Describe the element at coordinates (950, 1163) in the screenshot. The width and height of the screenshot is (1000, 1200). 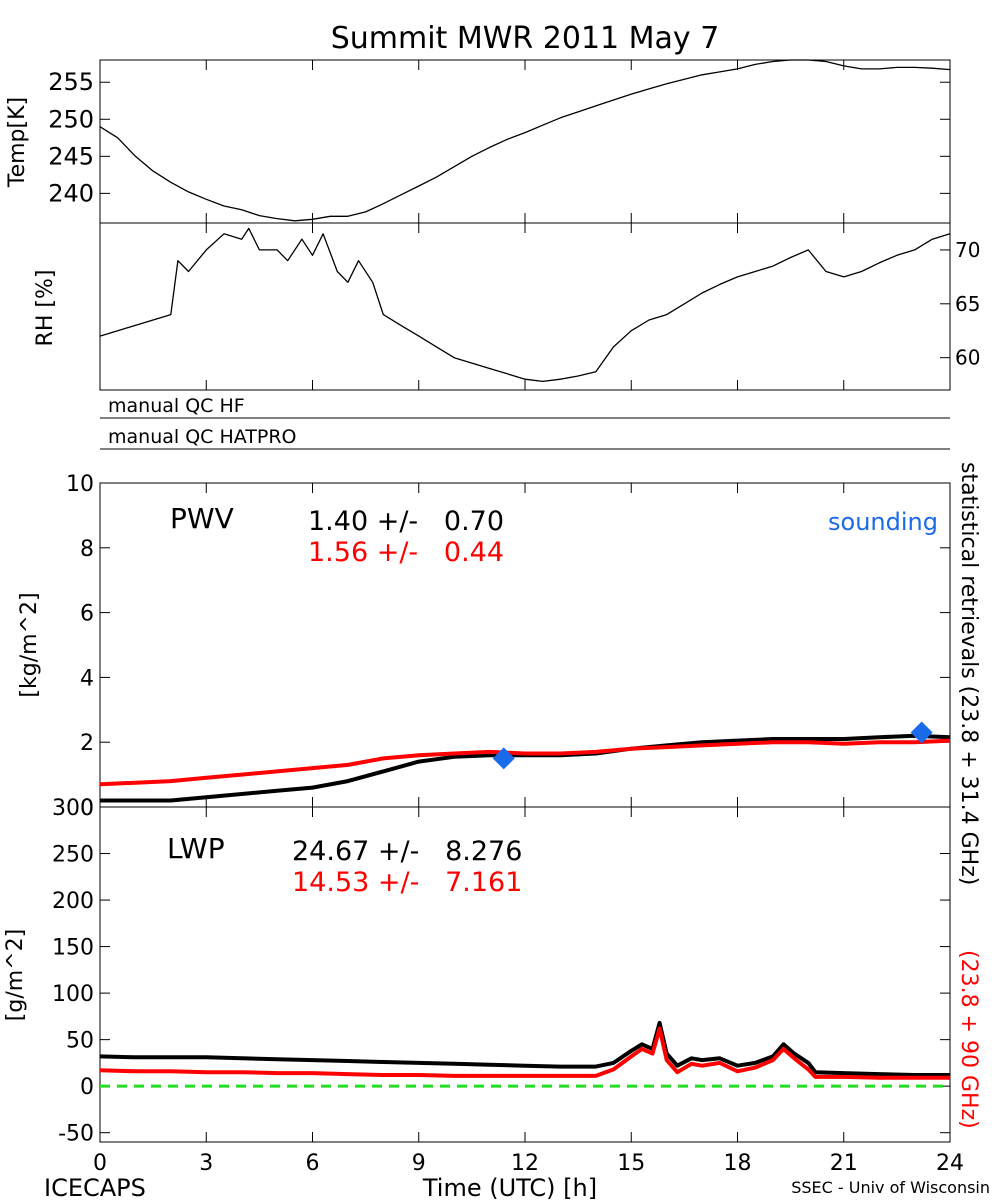
I see `x-tick-label: 24` at that location.